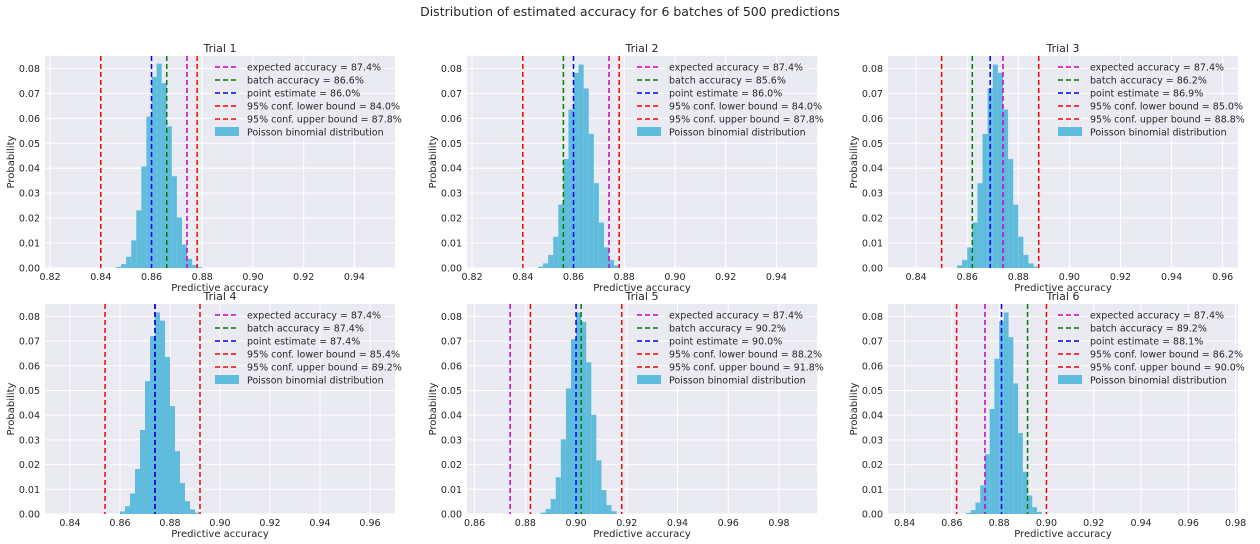  I want to click on legend-entry: batch accuracy = 86.6%, so click(305, 81).